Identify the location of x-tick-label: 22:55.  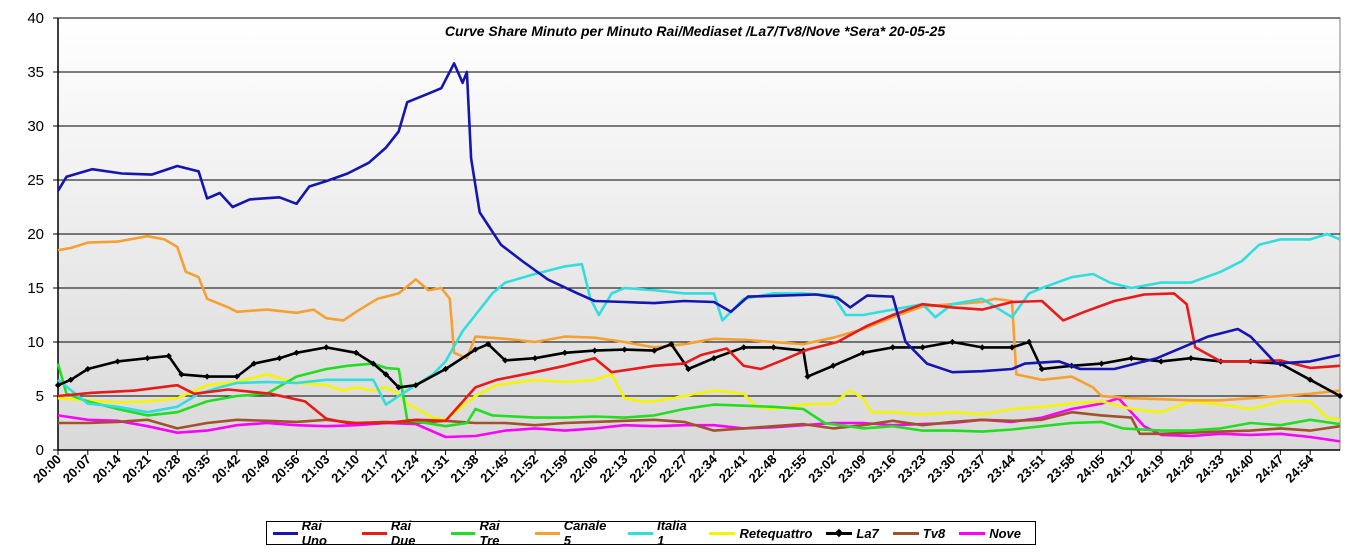
(792, 469).